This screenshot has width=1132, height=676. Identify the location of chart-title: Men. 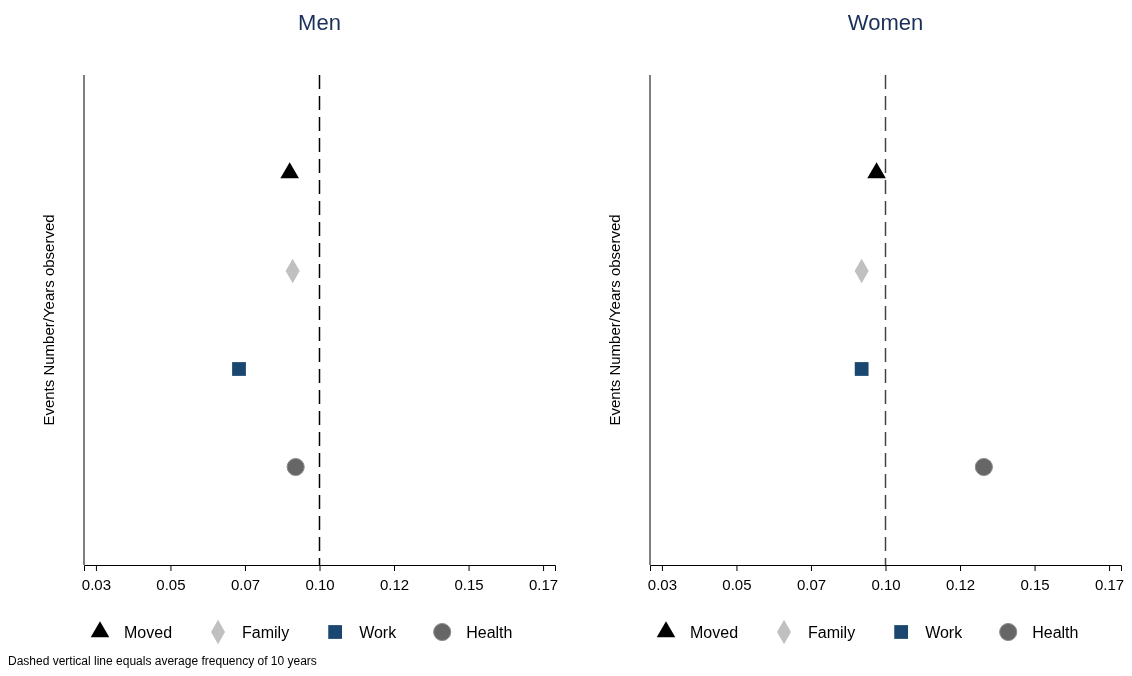
(319, 22).